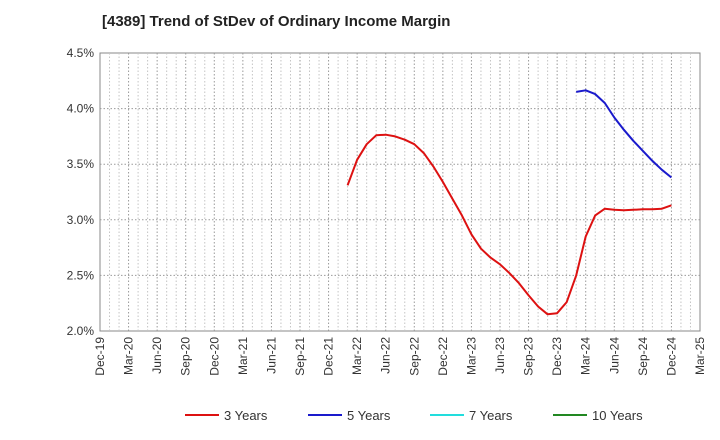  I want to click on legend: 3 Years 5 Years 7 Years 10 Years, so click(414, 415).